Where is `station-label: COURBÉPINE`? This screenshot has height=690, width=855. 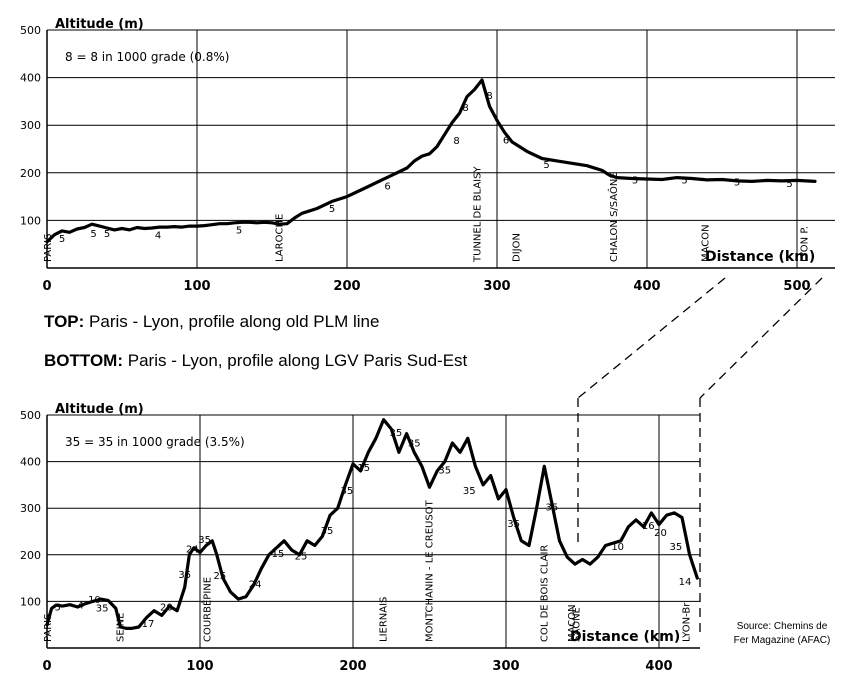
station-label: COURBÉPINE is located at coordinates (207, 609).